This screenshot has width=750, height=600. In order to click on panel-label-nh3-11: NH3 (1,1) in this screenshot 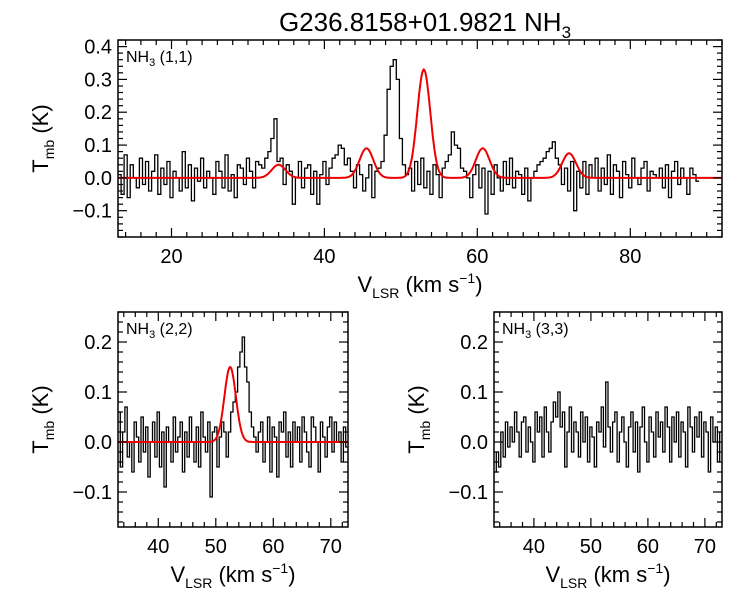, I will do `click(159, 59)`.